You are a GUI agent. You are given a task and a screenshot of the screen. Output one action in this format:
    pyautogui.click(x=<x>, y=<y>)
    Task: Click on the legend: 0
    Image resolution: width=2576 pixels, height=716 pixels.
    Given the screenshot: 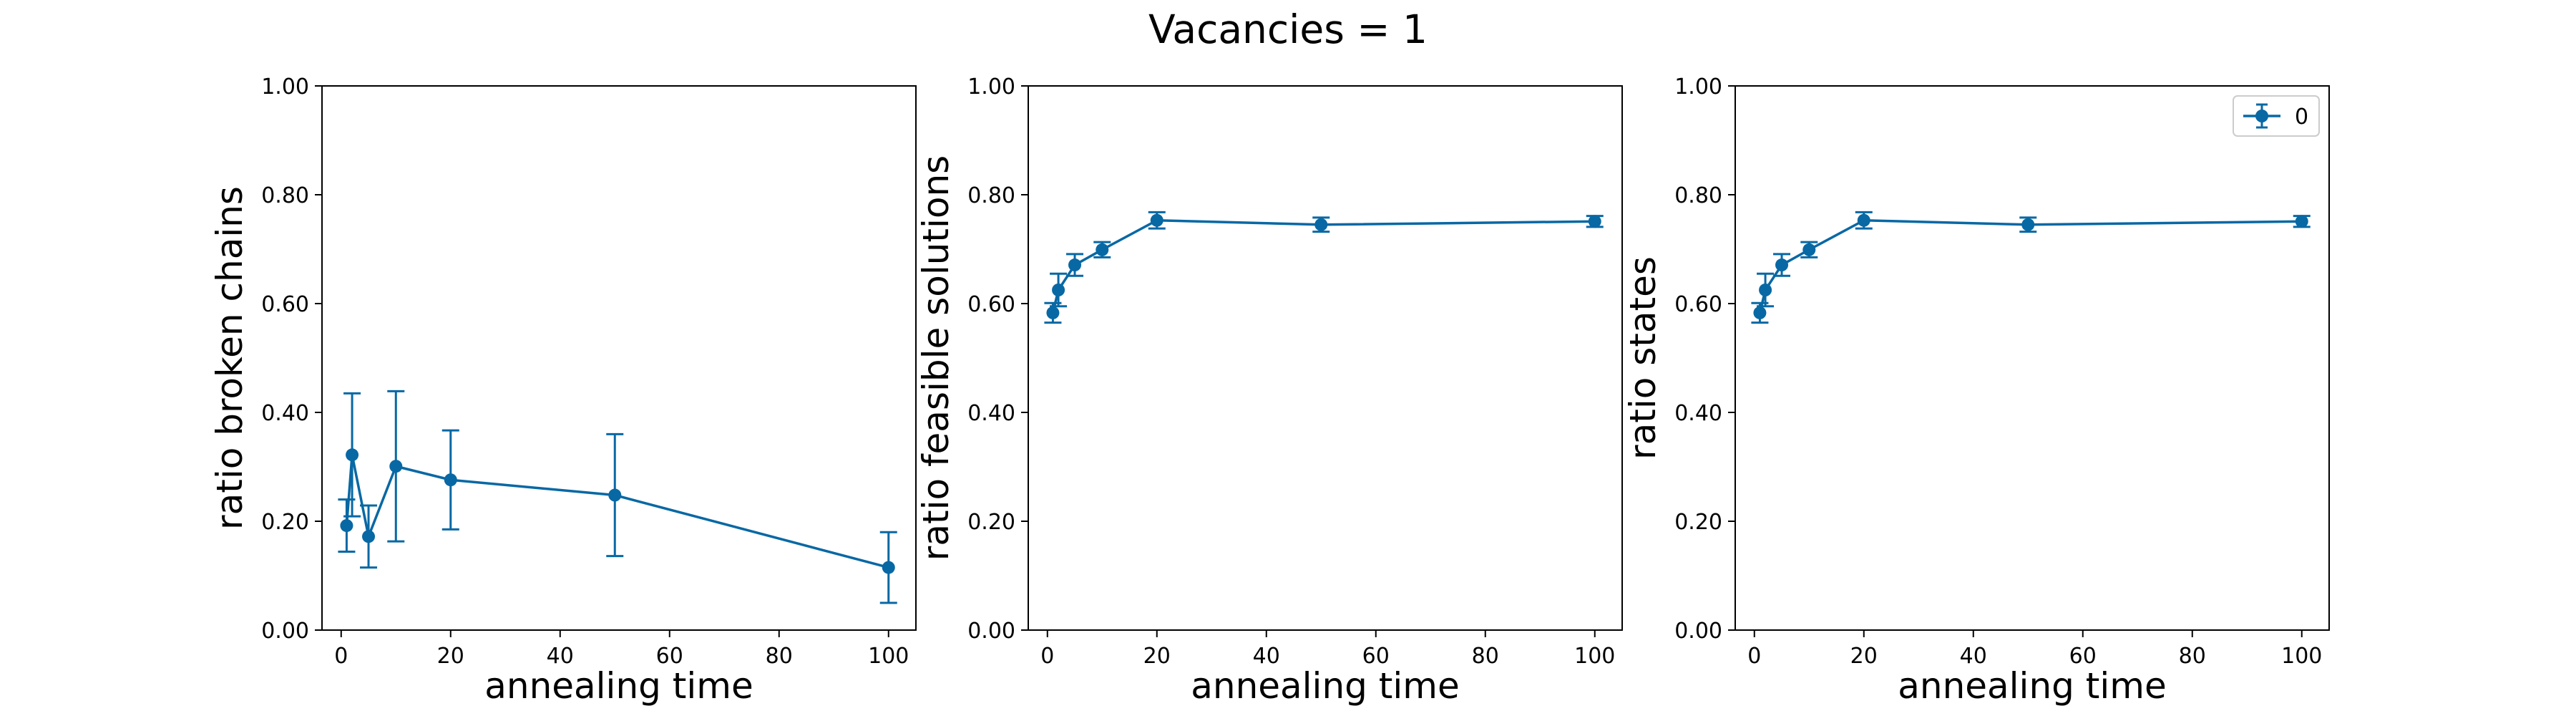 What is the action you would take?
    pyautogui.click(x=2276, y=116)
    